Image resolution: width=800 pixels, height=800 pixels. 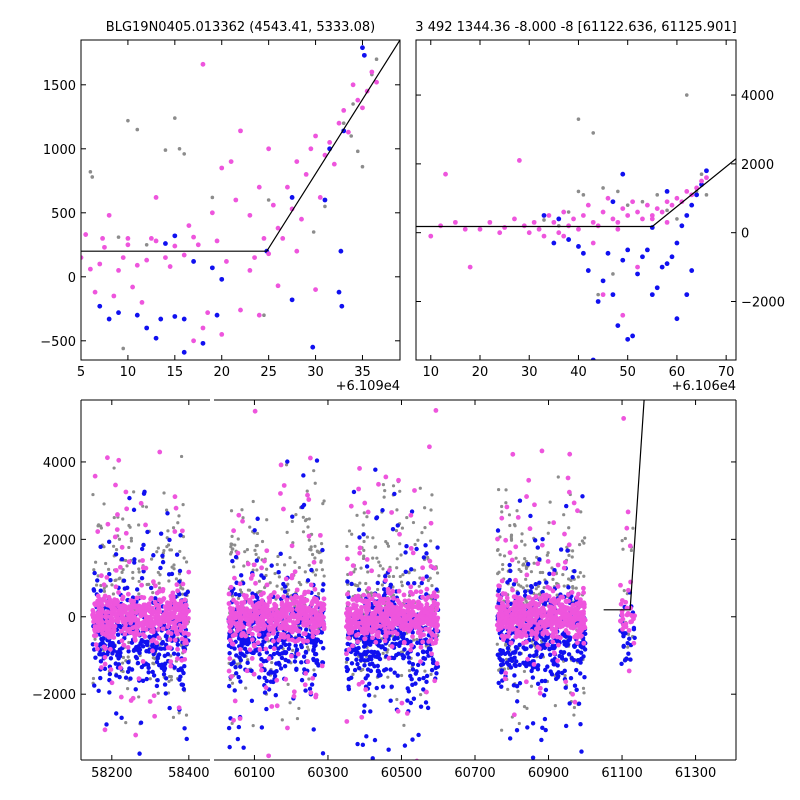 What do you see at coordinates (268, 372) in the screenshot?
I see `x-tick-label: 25` at bounding box center [268, 372].